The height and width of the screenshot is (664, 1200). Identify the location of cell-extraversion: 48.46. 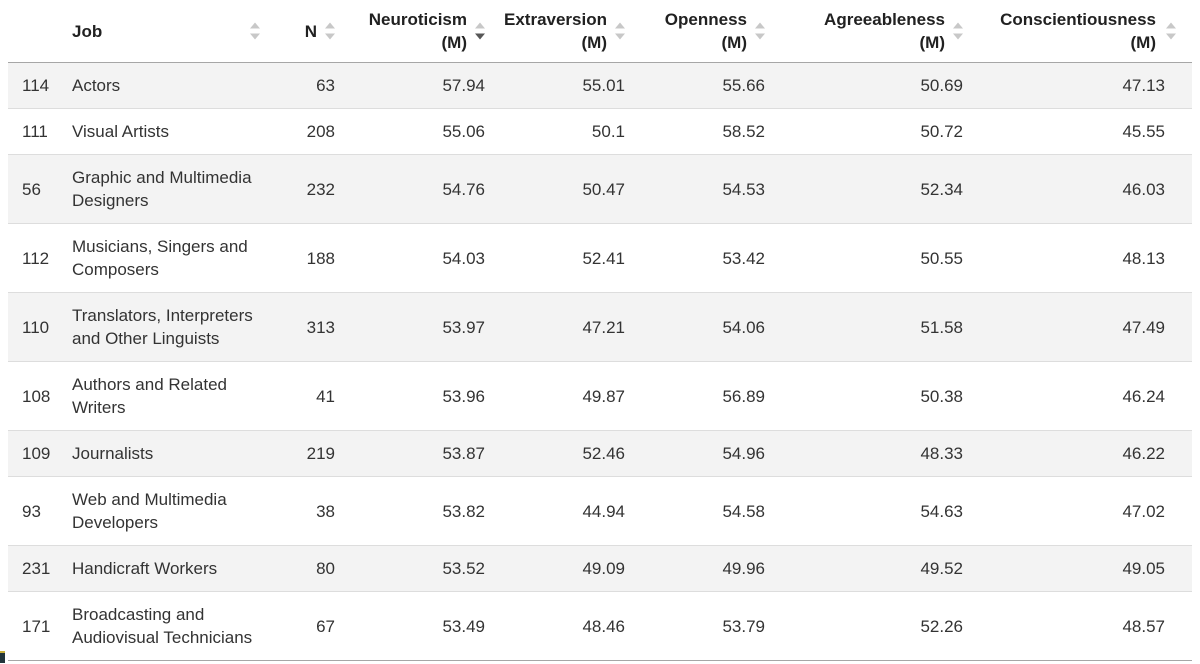
(563, 626).